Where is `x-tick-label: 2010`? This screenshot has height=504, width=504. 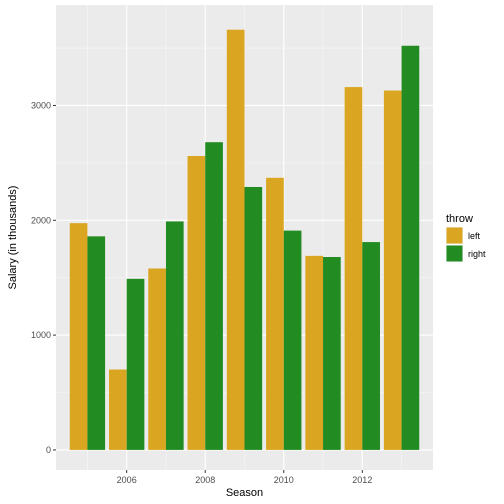 x-tick-label: 2010 is located at coordinates (284, 480).